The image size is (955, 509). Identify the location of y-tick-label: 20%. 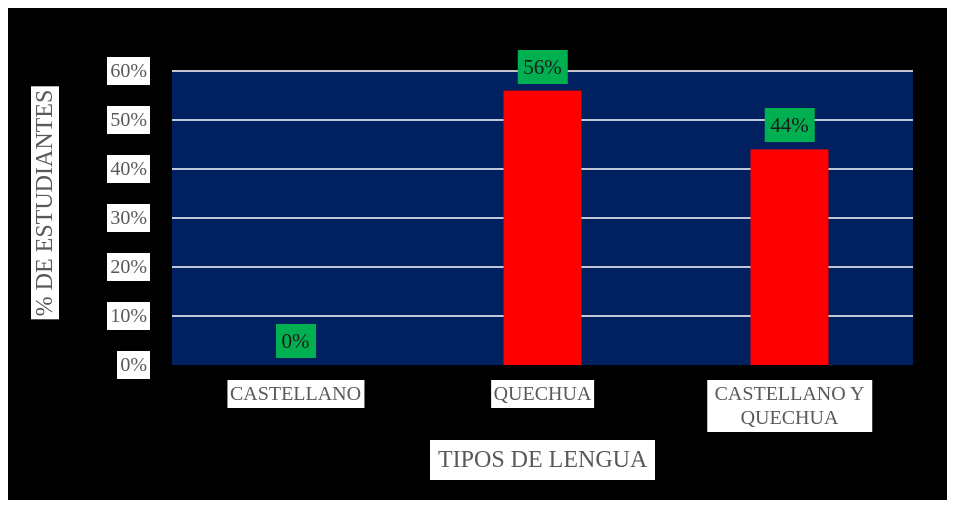
(128, 267).